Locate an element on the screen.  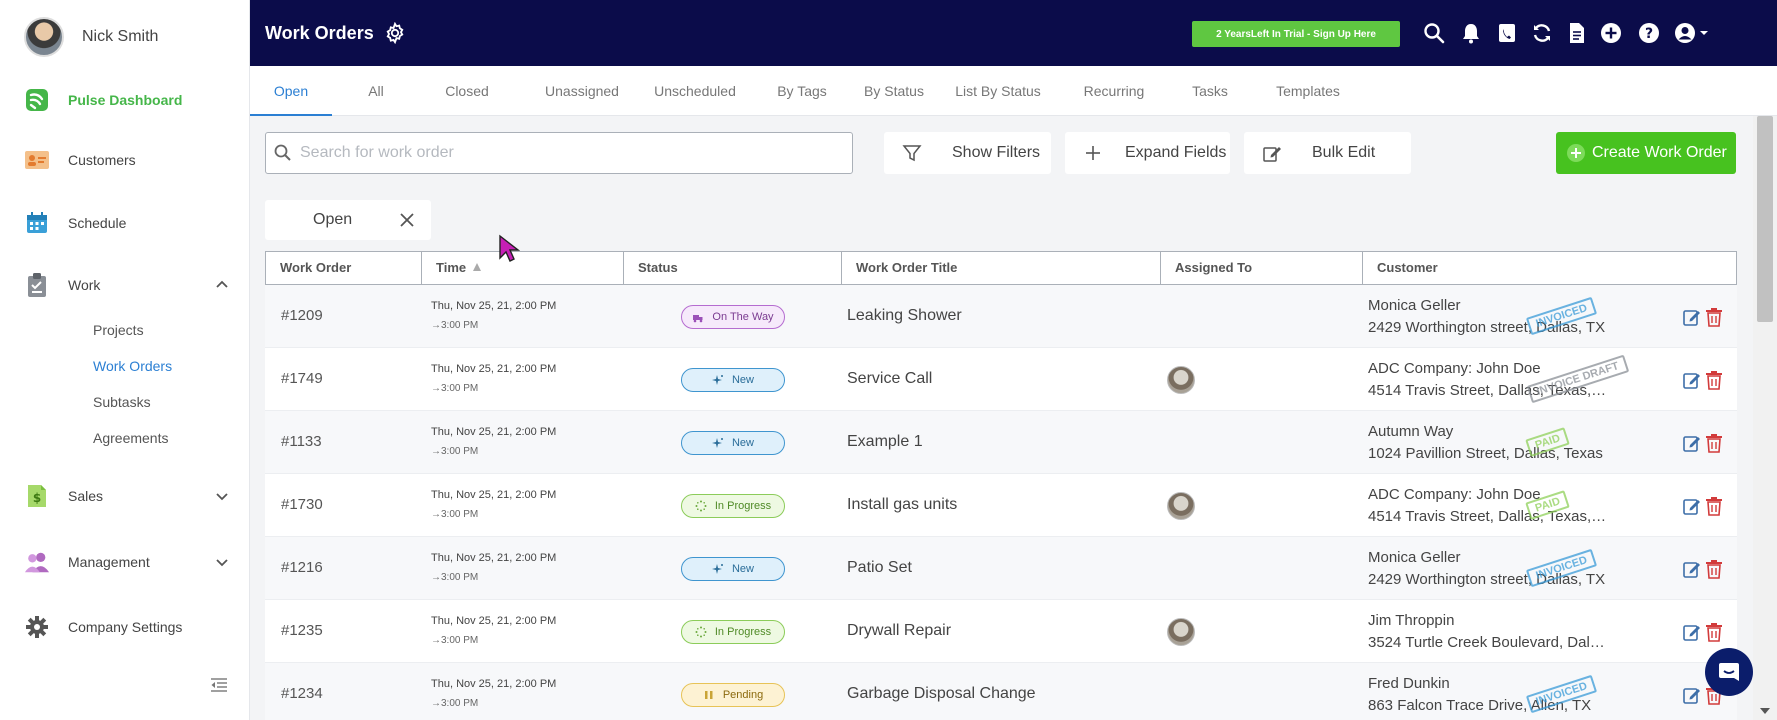
column-header-work-order: Work Order is located at coordinates (344, 268).